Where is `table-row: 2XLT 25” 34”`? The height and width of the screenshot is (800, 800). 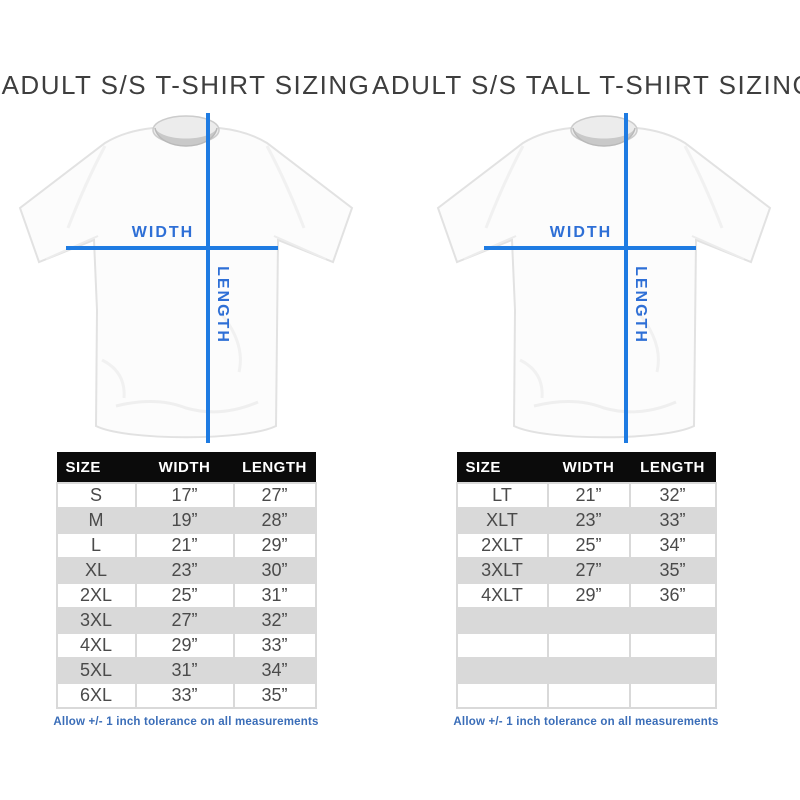 table-row: 2XLT 25” 34” is located at coordinates (586, 545).